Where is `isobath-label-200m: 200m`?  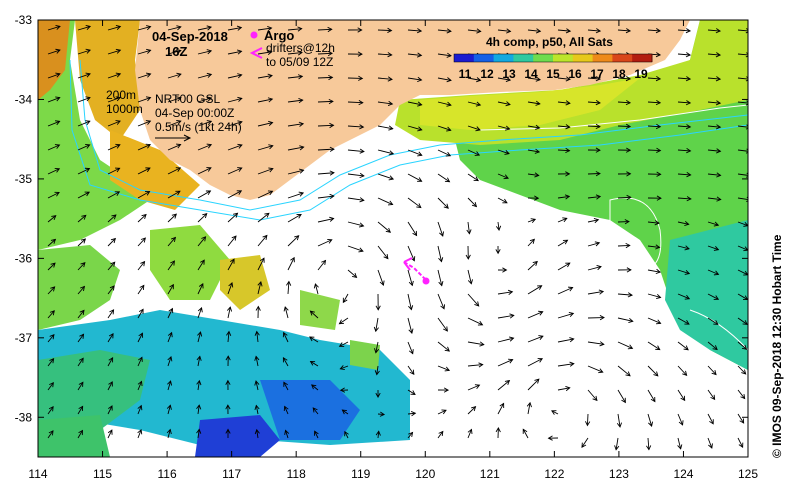
isobath-label-200m: 200m is located at coordinates (121, 95).